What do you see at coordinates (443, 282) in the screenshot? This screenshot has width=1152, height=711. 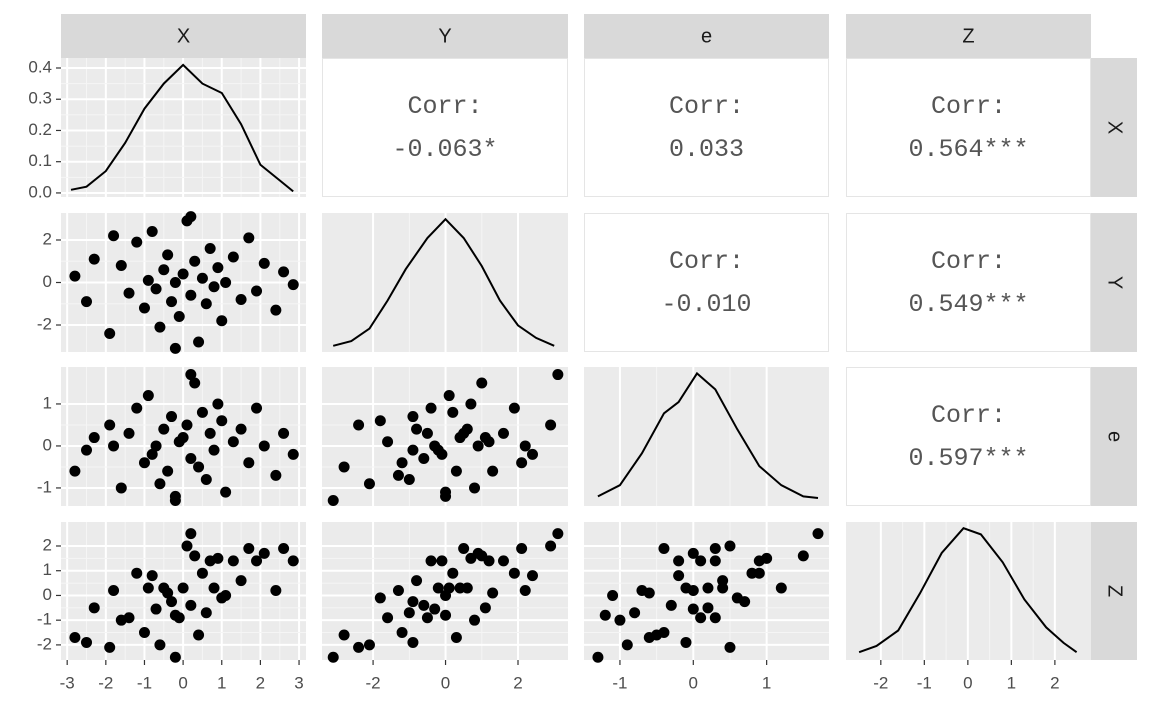 I see `density-line` at bounding box center [443, 282].